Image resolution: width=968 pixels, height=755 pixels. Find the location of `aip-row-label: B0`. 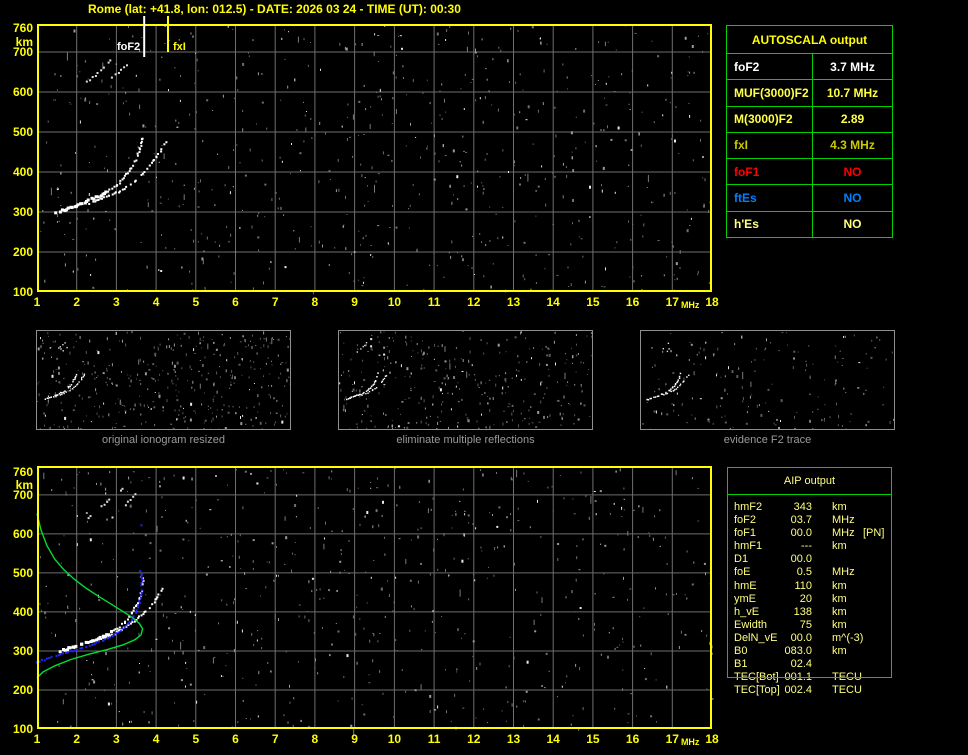

aip-row-label: B0 is located at coordinates (741, 651).